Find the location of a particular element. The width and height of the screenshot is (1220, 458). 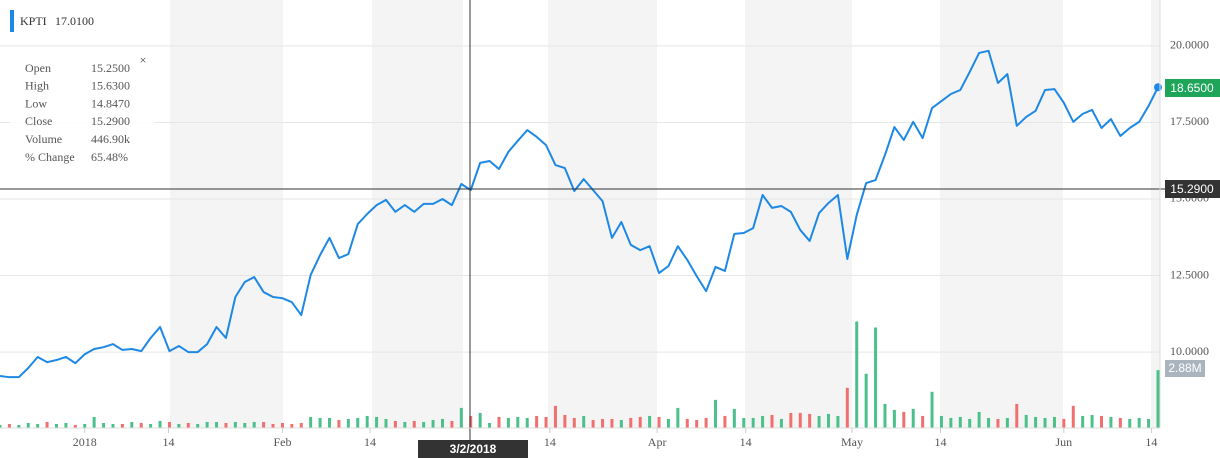

last-point is located at coordinates (1158, 87).